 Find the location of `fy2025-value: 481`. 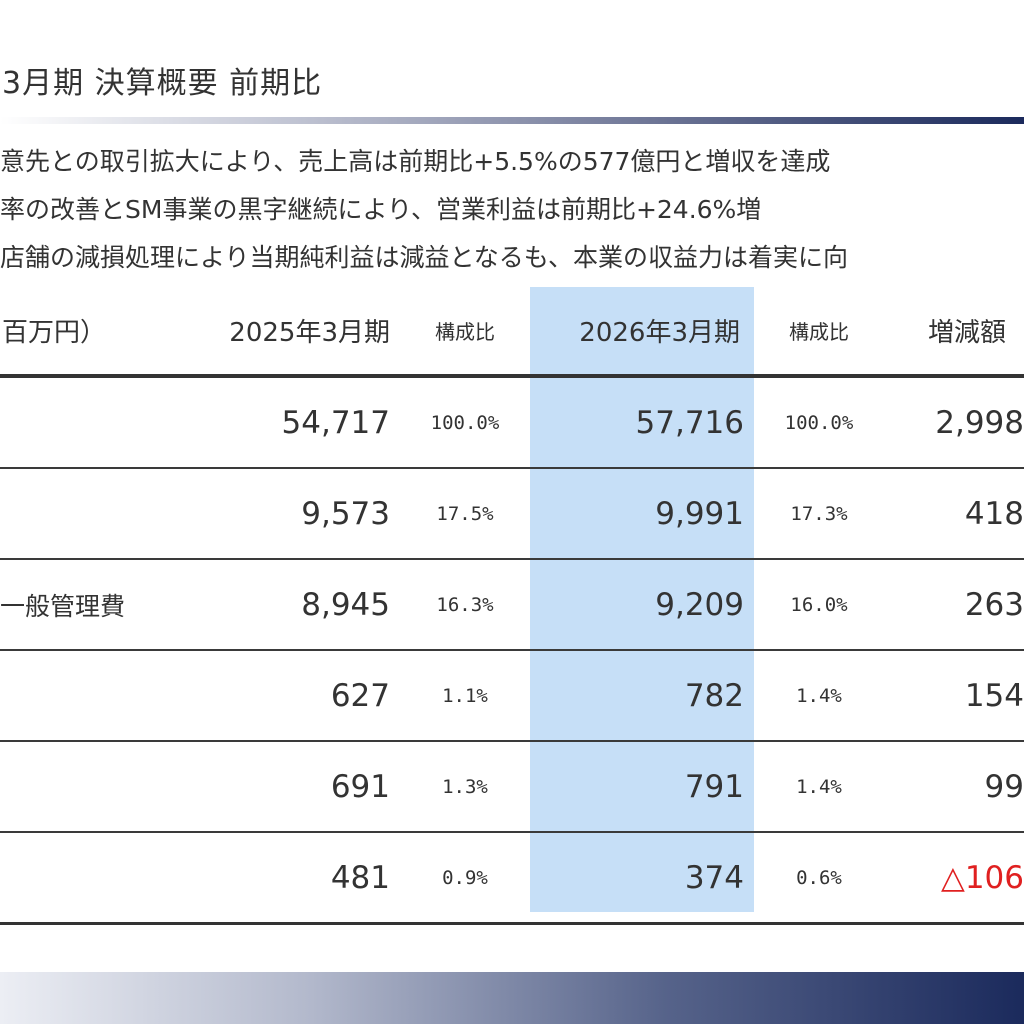

fy2025-value: 481 is located at coordinates (285, 878).